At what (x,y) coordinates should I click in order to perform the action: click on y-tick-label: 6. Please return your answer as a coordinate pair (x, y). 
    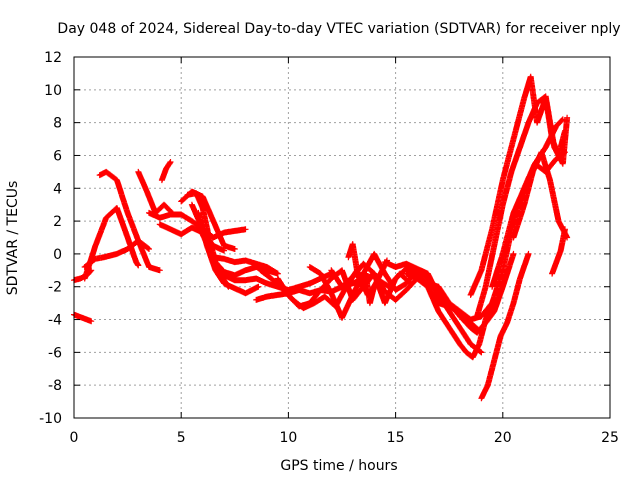
    Looking at the image, I should click on (57, 156).